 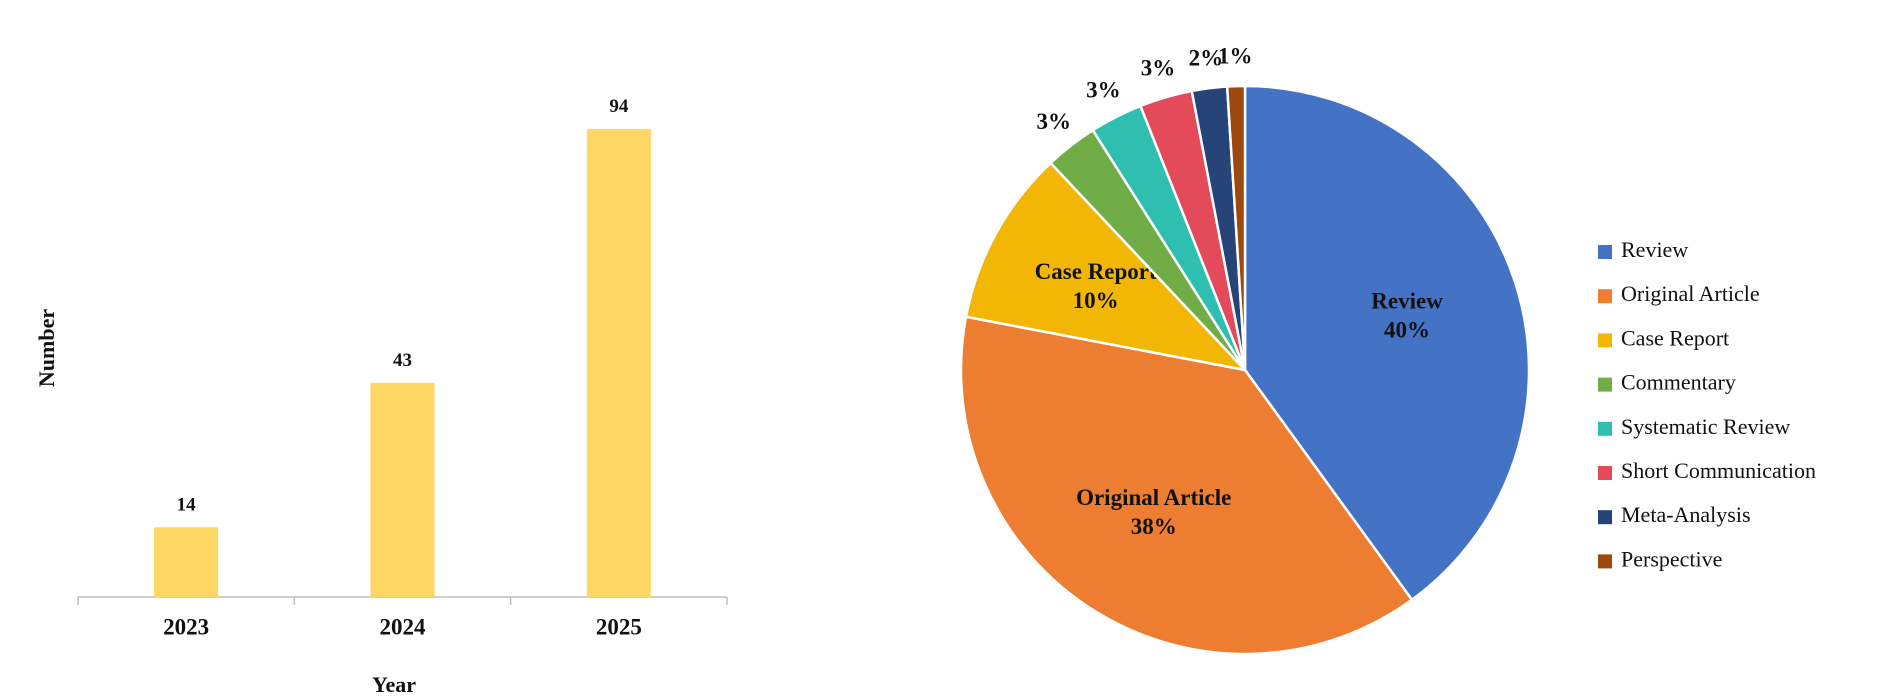 I want to click on value-label: 94, so click(x=619, y=106).